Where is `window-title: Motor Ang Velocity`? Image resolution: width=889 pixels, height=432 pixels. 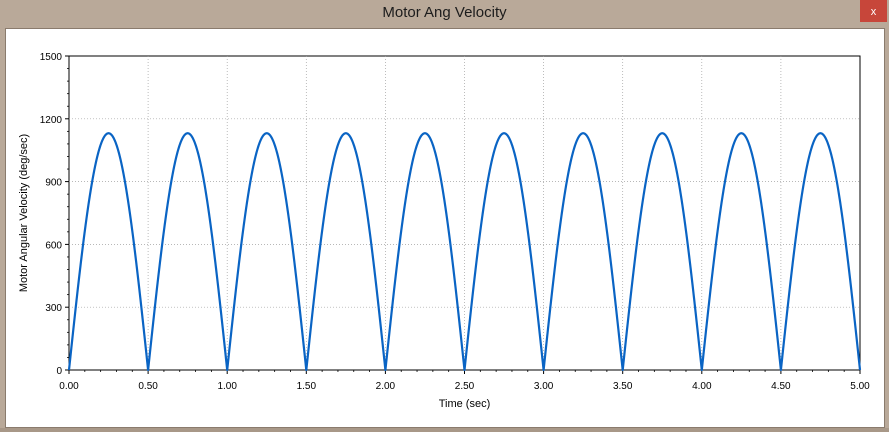 window-title: Motor Ang Velocity is located at coordinates (444, 12).